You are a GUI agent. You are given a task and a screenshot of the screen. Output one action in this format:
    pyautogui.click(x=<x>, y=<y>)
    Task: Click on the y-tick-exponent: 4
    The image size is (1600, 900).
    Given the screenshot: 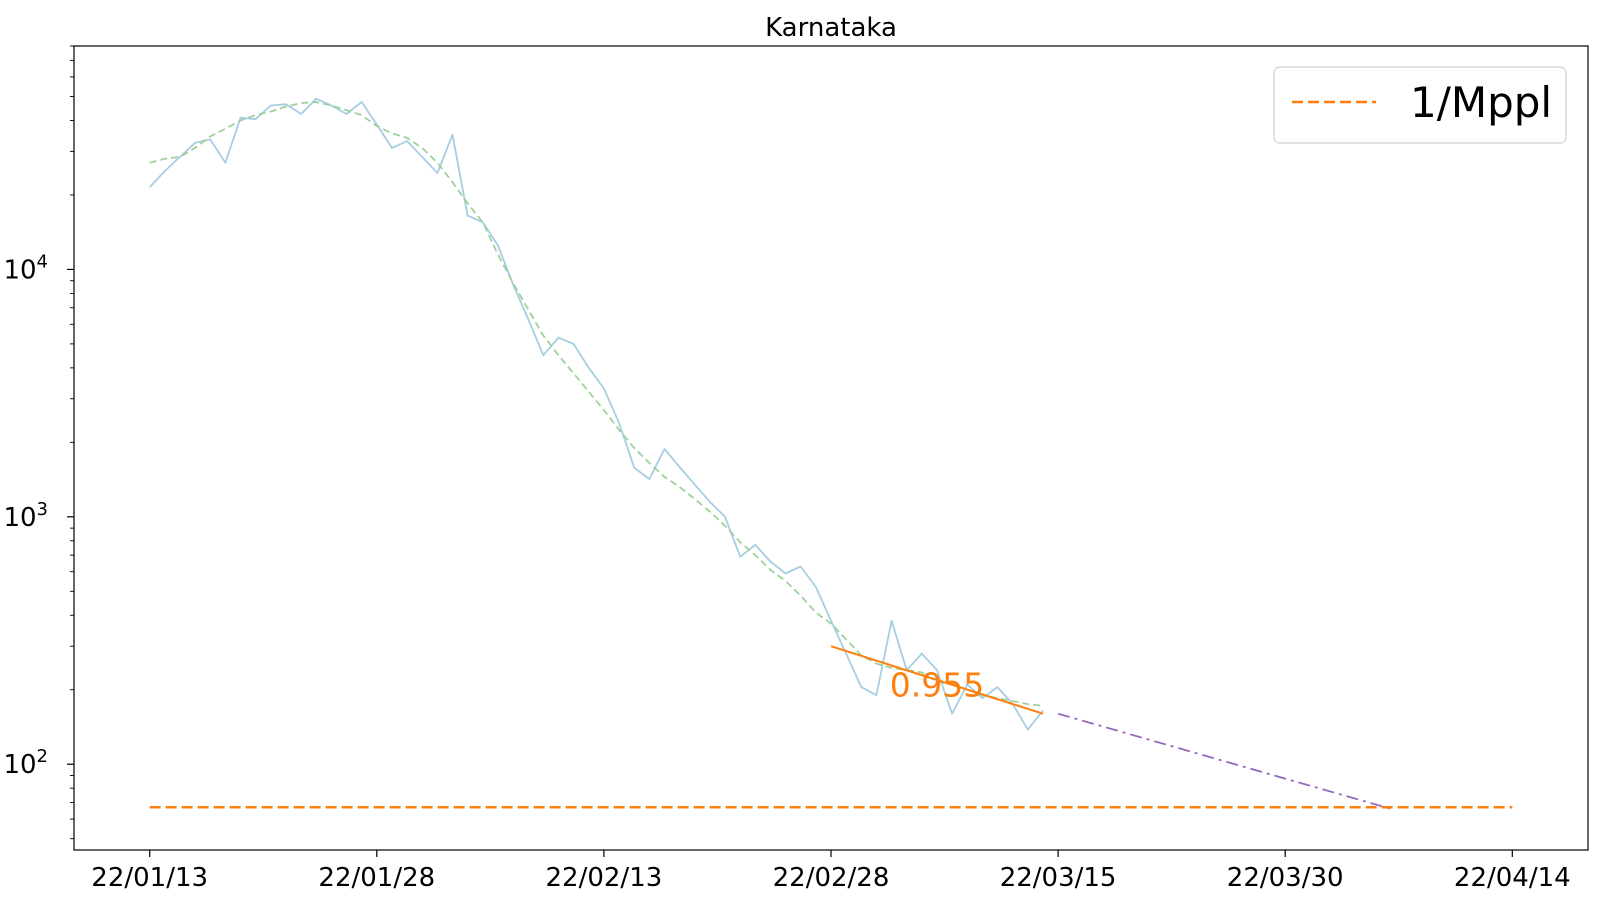 What is the action you would take?
    pyautogui.click(x=42, y=261)
    